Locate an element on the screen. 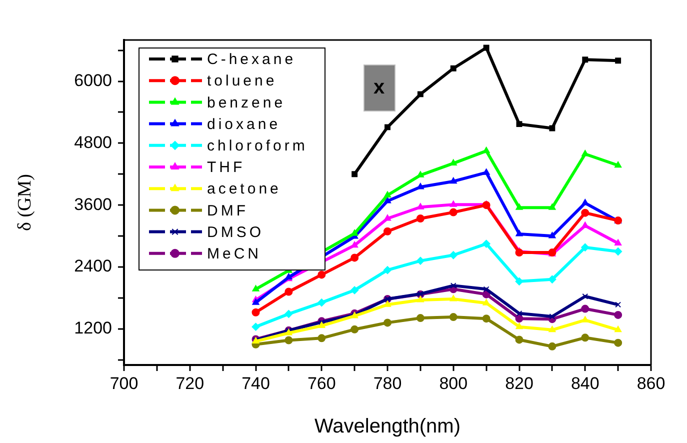 Image resolution: width=687 pixels, height=443 pixels. x-tick-label: 700 is located at coordinates (124, 383).